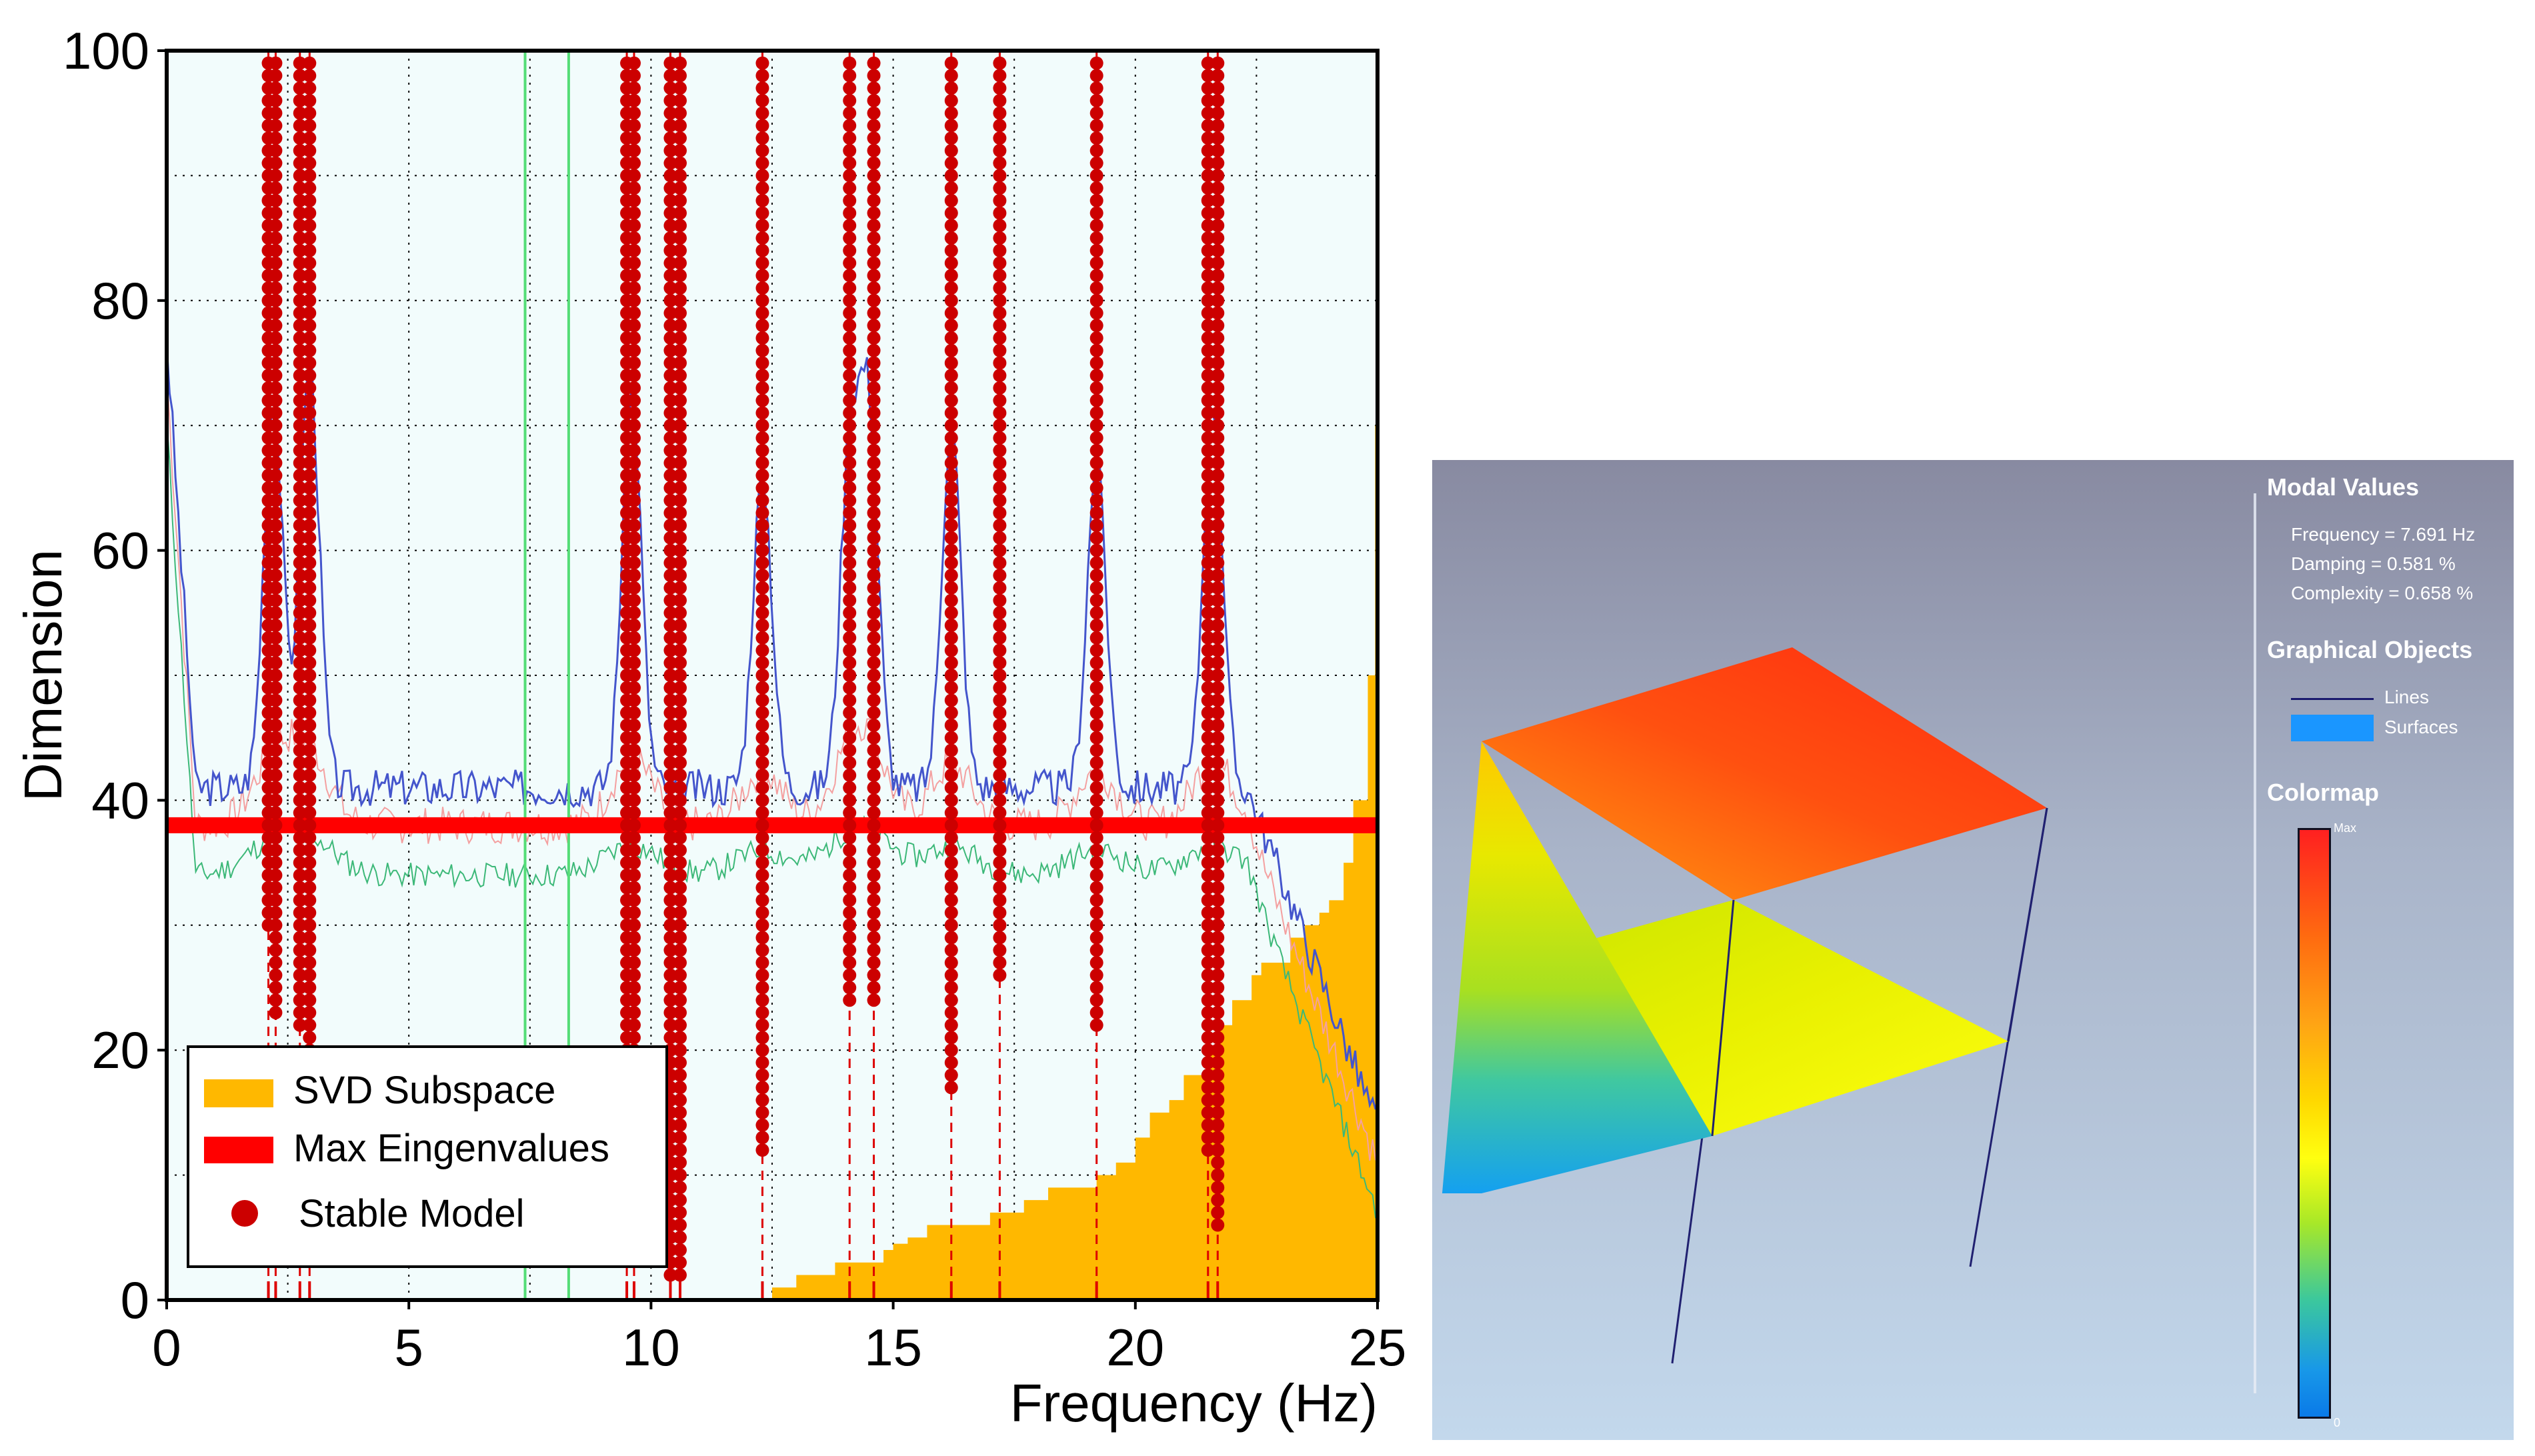  What do you see at coordinates (772, 825) in the screenshot?
I see `max-eigenvalue-line` at bounding box center [772, 825].